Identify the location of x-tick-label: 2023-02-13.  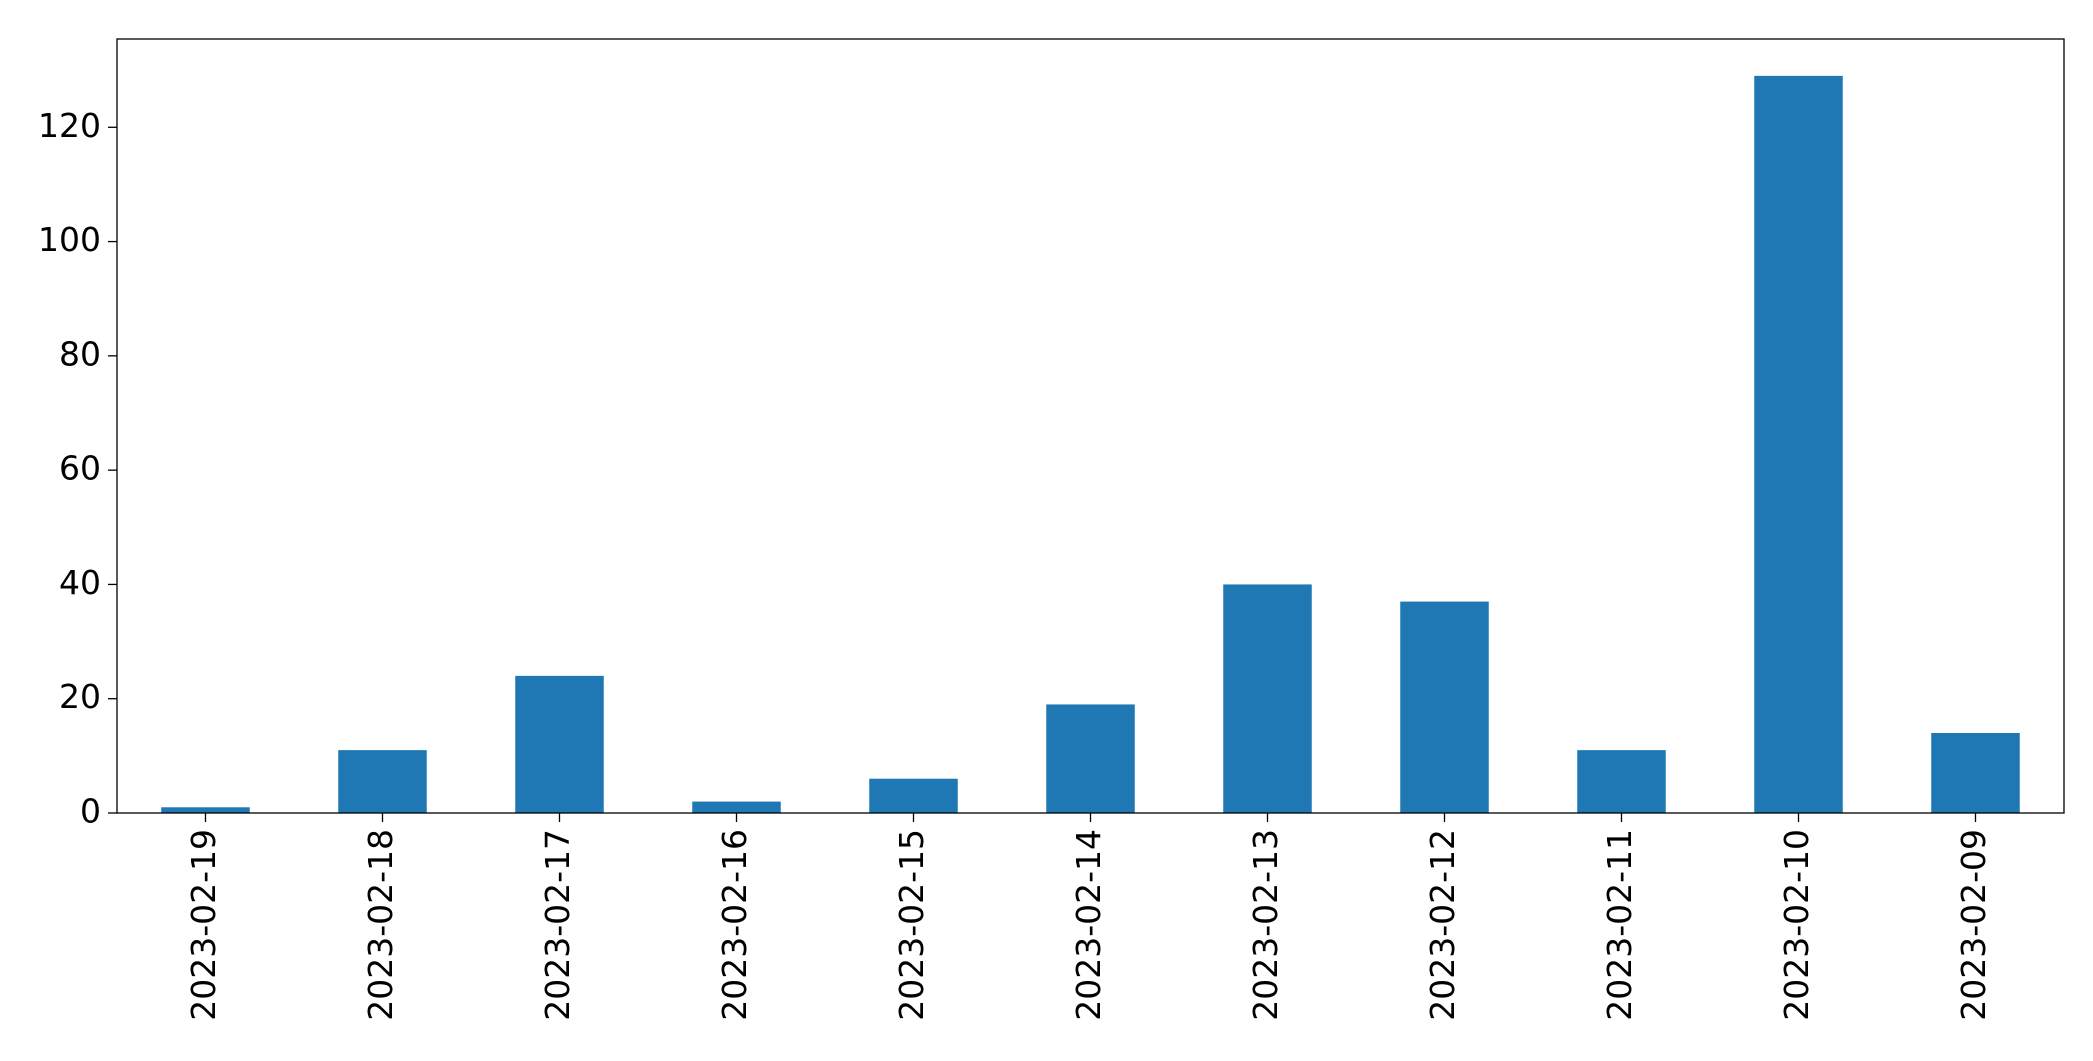
(1265, 925).